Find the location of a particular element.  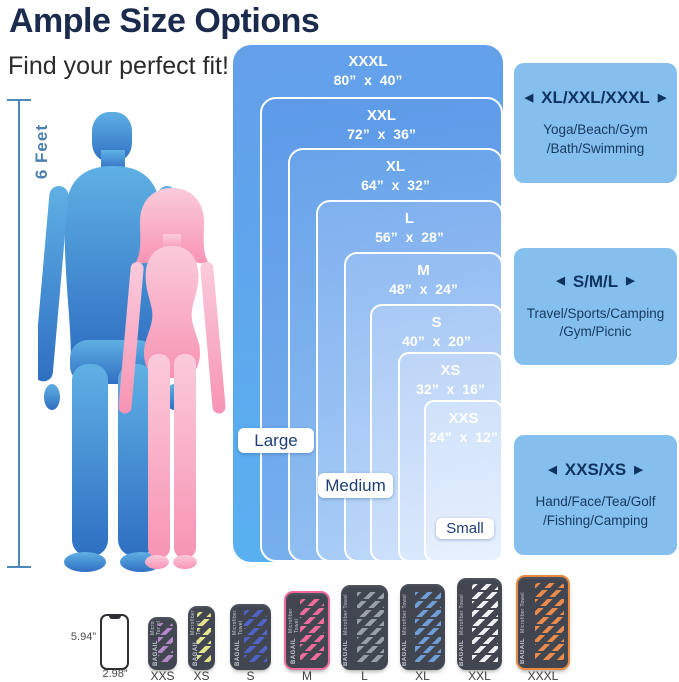

size-dims: 64” x 32” is located at coordinates (395, 184).